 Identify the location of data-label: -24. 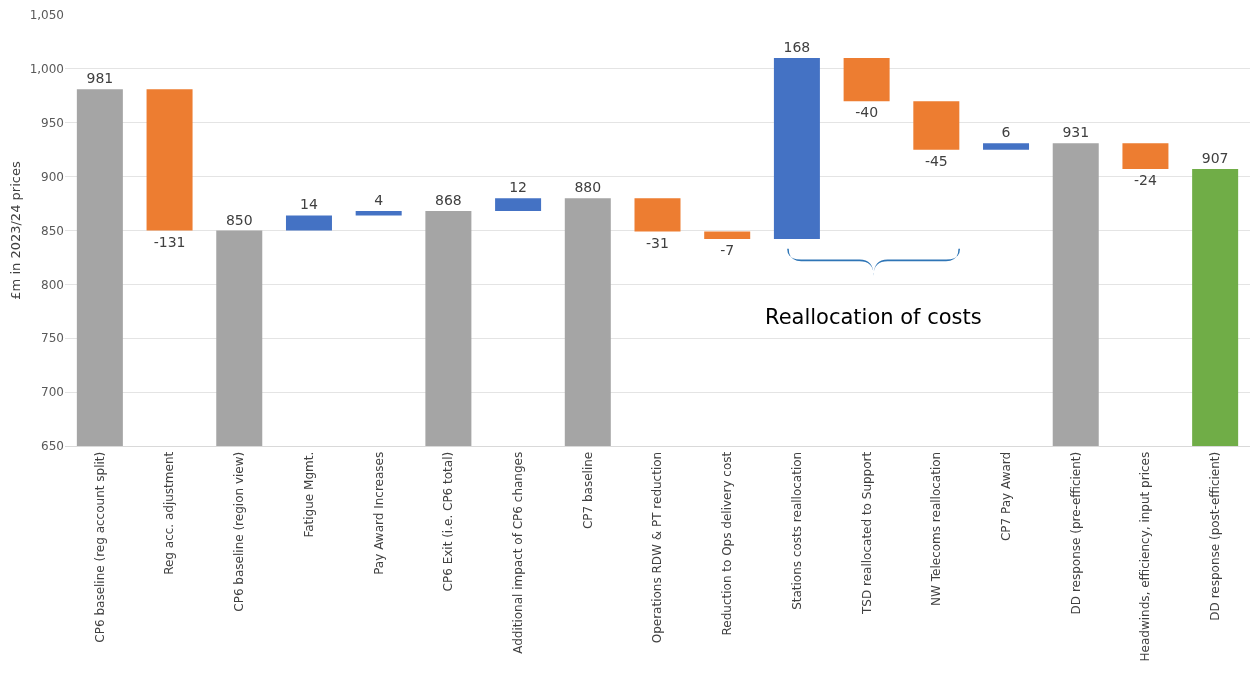
(1145, 180).